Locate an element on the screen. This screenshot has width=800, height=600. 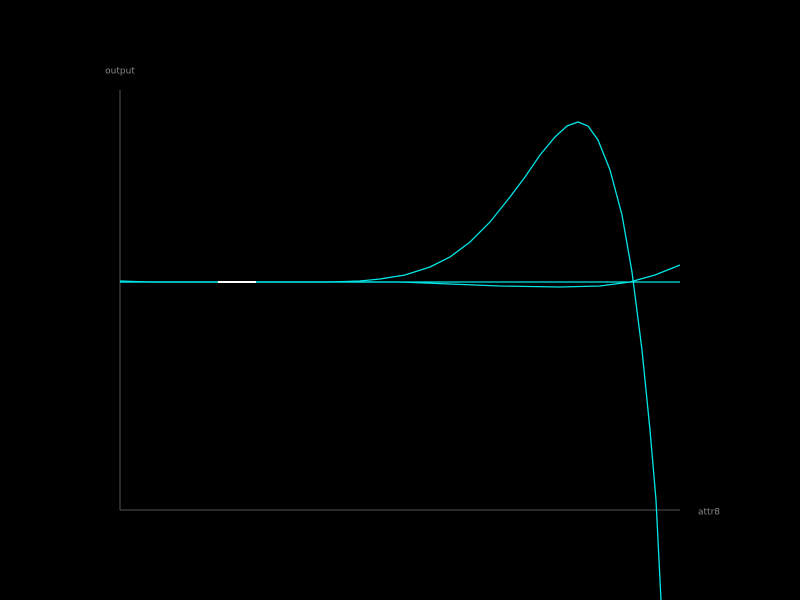
x-axis-label: attr8 is located at coordinates (709, 513).